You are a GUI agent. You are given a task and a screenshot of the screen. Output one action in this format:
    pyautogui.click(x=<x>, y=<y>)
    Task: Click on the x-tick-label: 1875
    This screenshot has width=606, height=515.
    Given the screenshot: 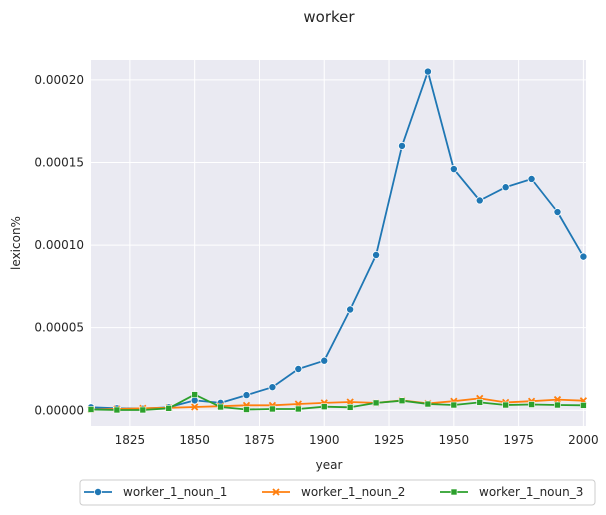 What is the action you would take?
    pyautogui.click(x=259, y=440)
    